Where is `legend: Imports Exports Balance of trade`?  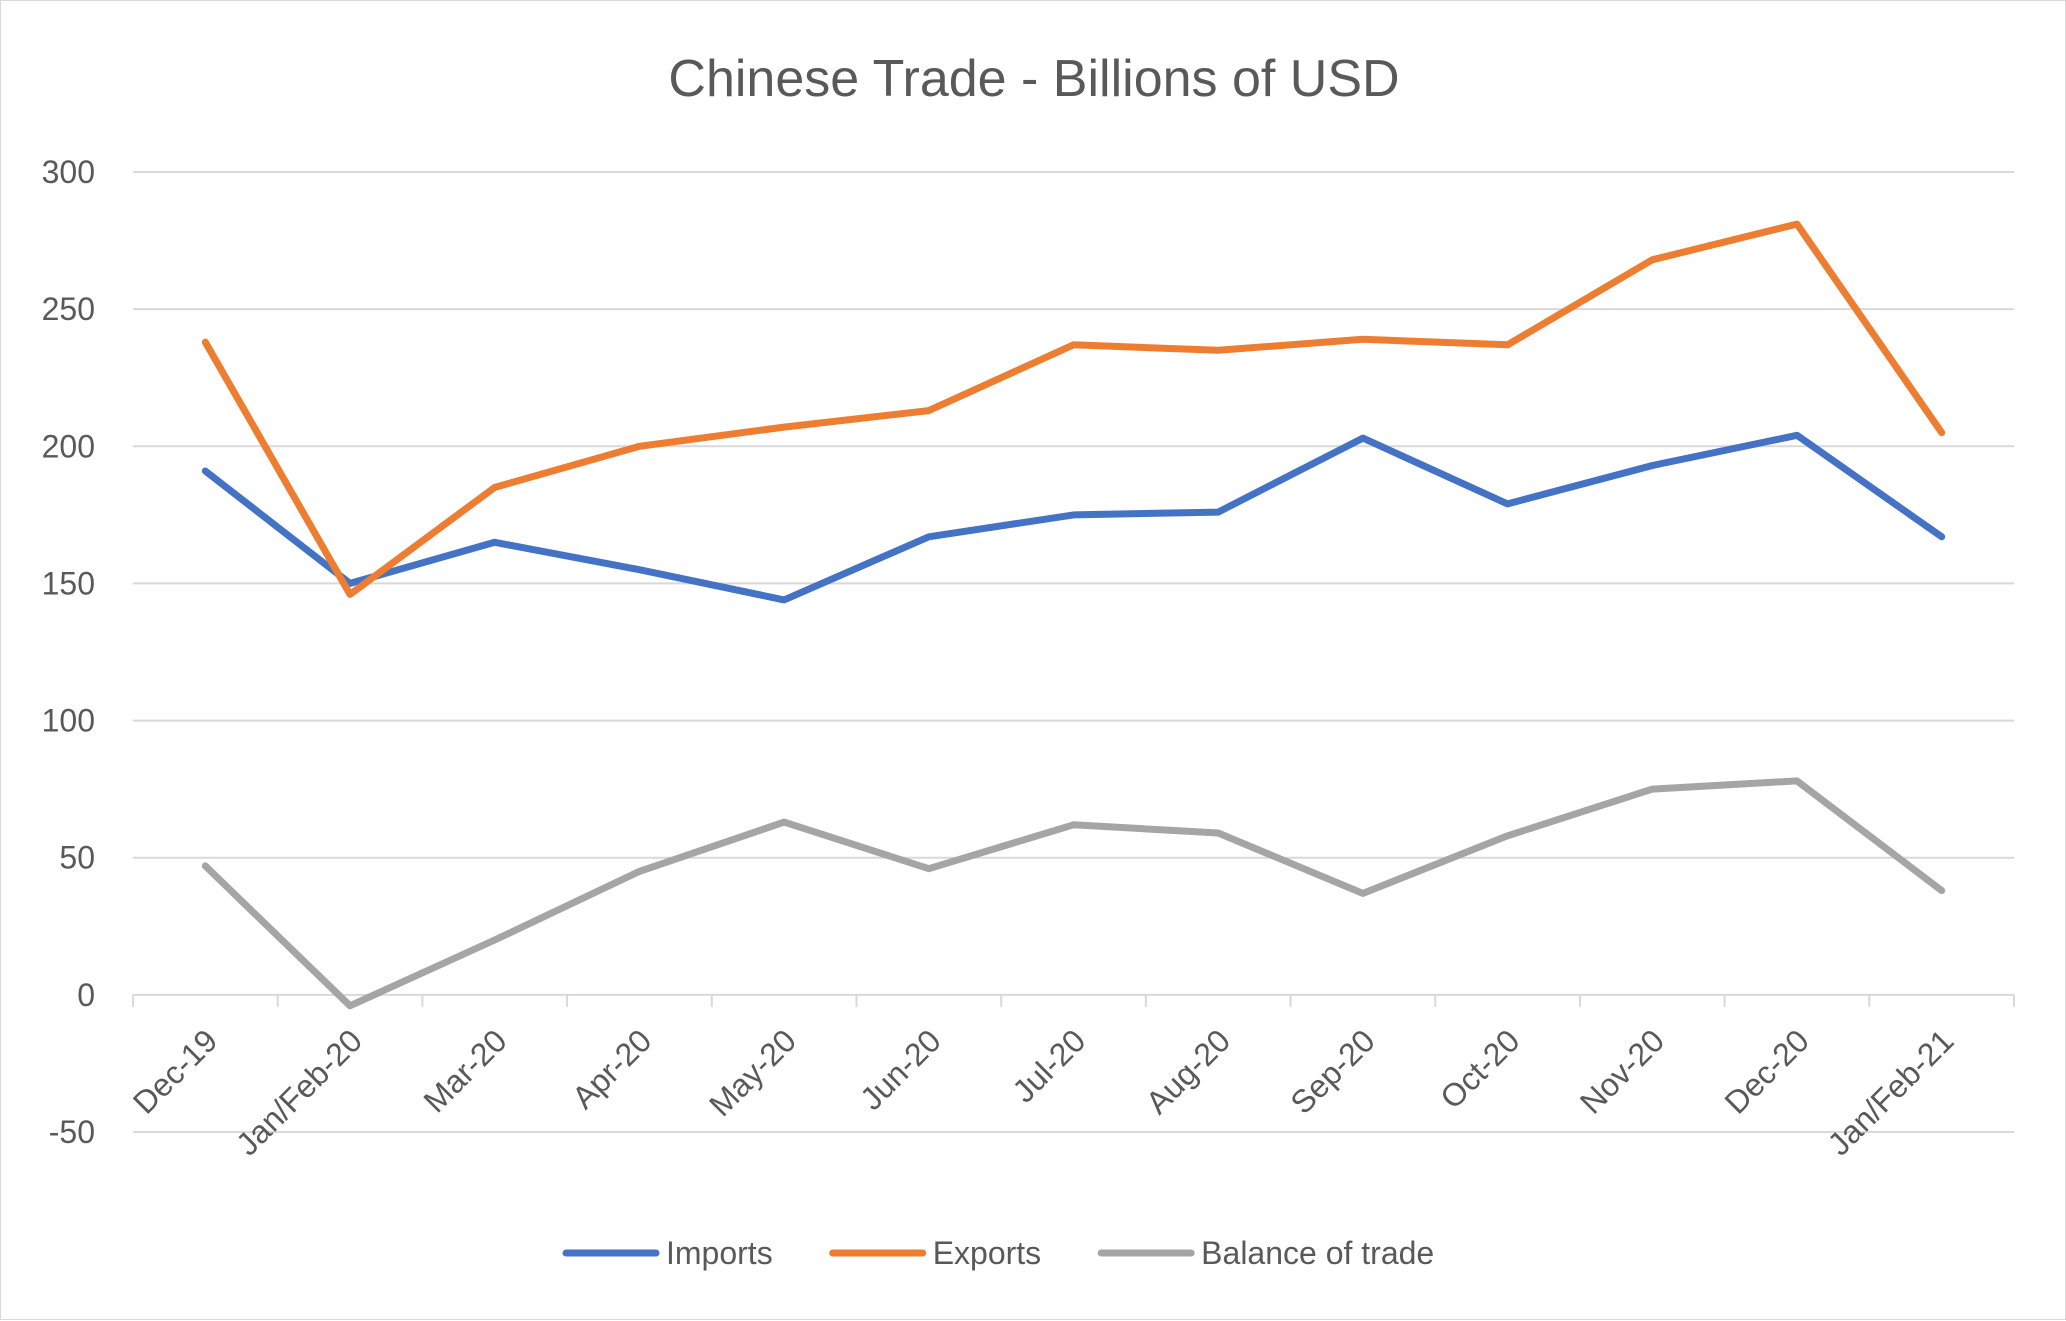 legend: Imports Exports Balance of trade is located at coordinates (998, 1253).